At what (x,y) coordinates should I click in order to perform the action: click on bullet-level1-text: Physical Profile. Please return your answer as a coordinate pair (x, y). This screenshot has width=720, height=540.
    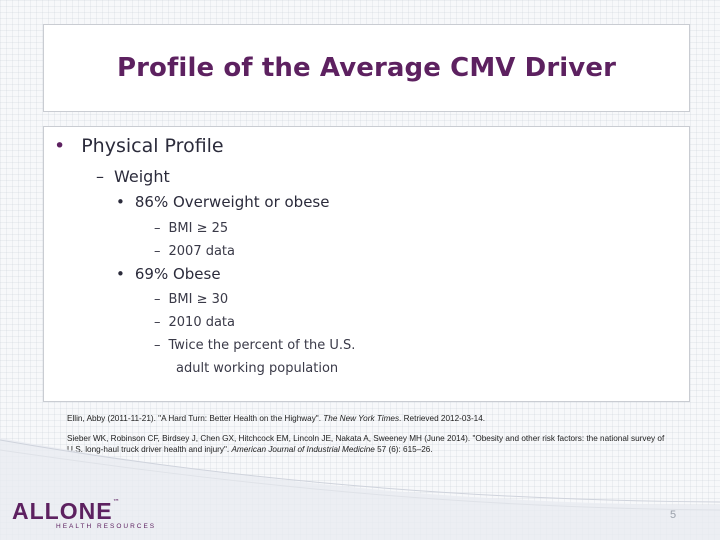
    Looking at the image, I should click on (152, 146).